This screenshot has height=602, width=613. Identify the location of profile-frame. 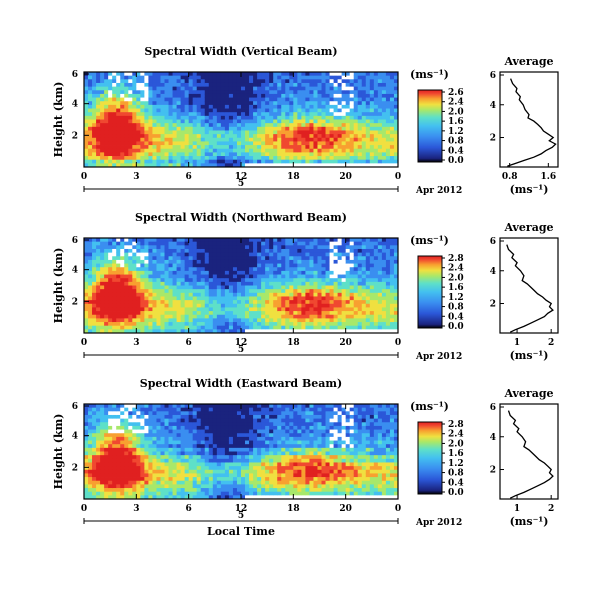
(529, 119).